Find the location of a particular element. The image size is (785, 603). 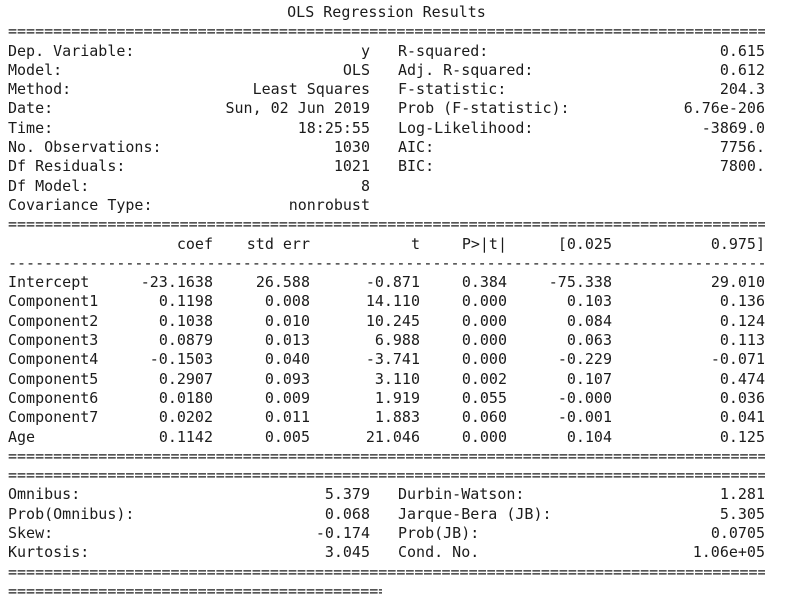

coef-header-p: P>|t| is located at coordinates (484, 243).